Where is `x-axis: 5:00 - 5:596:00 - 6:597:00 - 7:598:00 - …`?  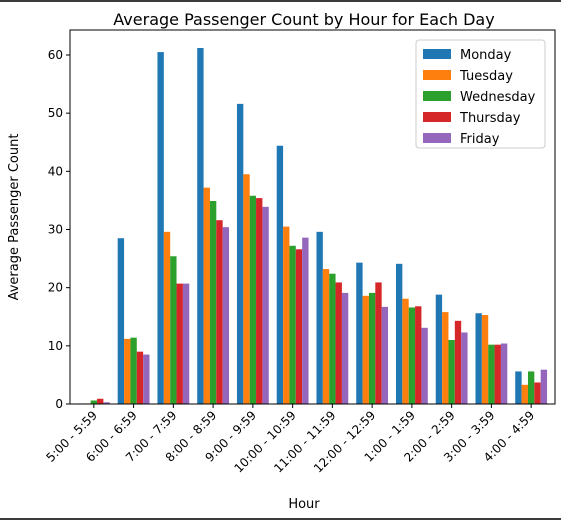
x-axis: 5:00 - 5:596:00 - 6:597:00 - 7:598:00 - … is located at coordinates (291, 439).